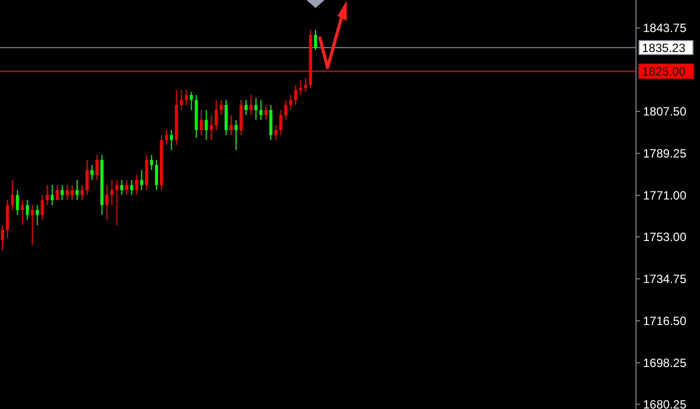  Describe the element at coordinates (665, 279) in the screenshot. I see `y-tick-label: 1734.75` at that location.